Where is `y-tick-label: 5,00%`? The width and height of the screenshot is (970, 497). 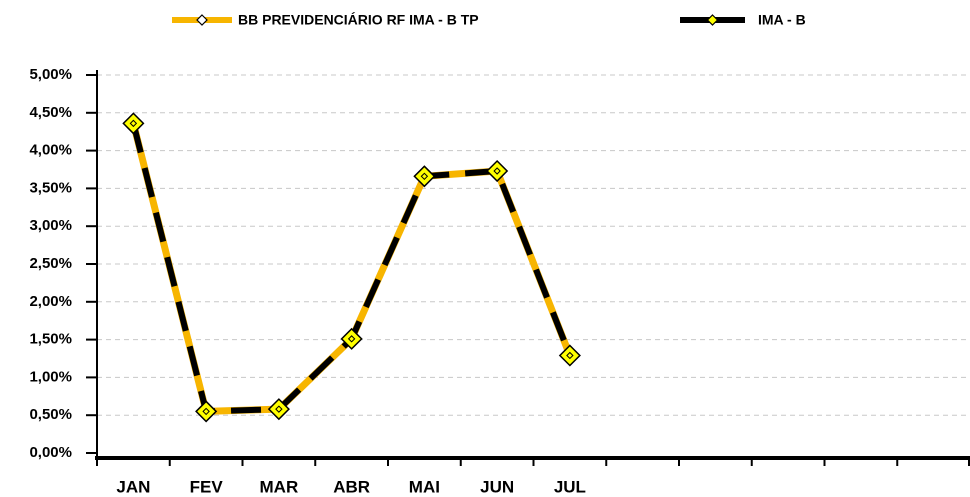 y-tick-label: 5,00% is located at coordinates (50, 74).